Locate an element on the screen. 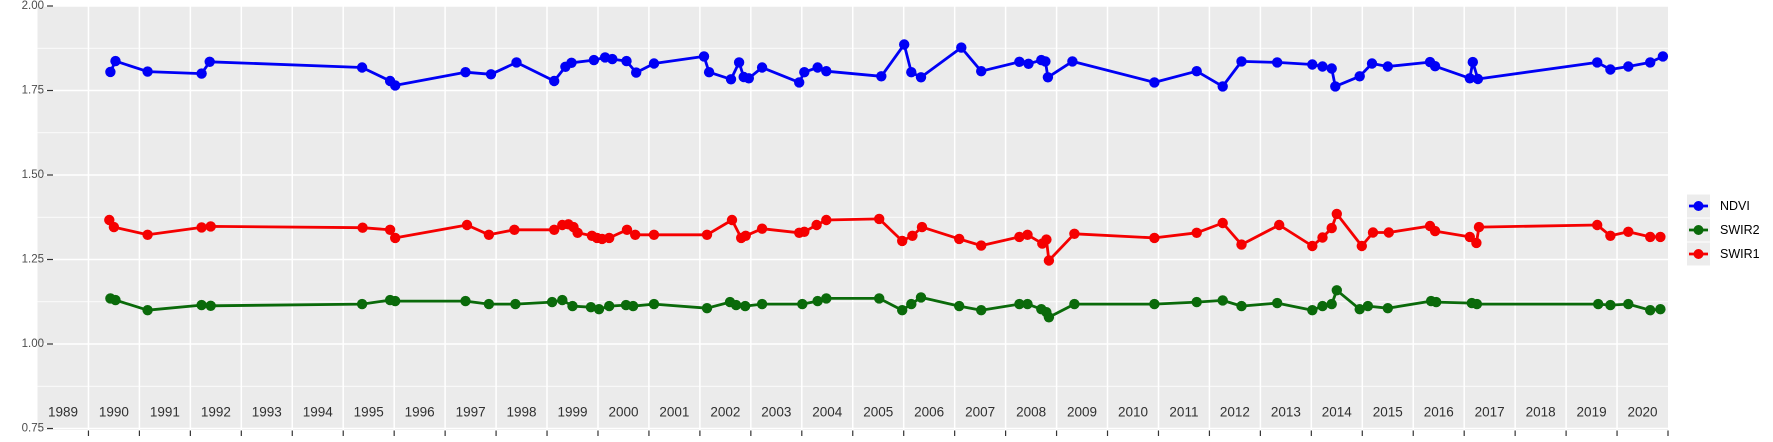 Image resolution: width=1773 pixels, height=442 pixels. x-tick-label: 1996 is located at coordinates (420, 412).